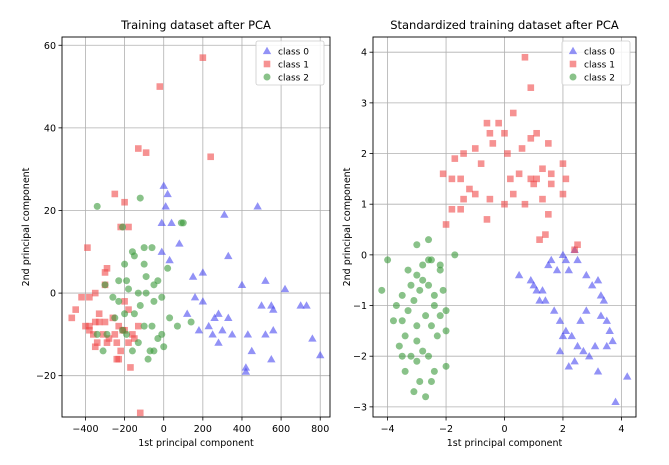 Image resolution: width=669 pixels, height=465 pixels. What do you see at coordinates (85, 429) in the screenshot?
I see `x-tick-label: −400` at bounding box center [85, 429].